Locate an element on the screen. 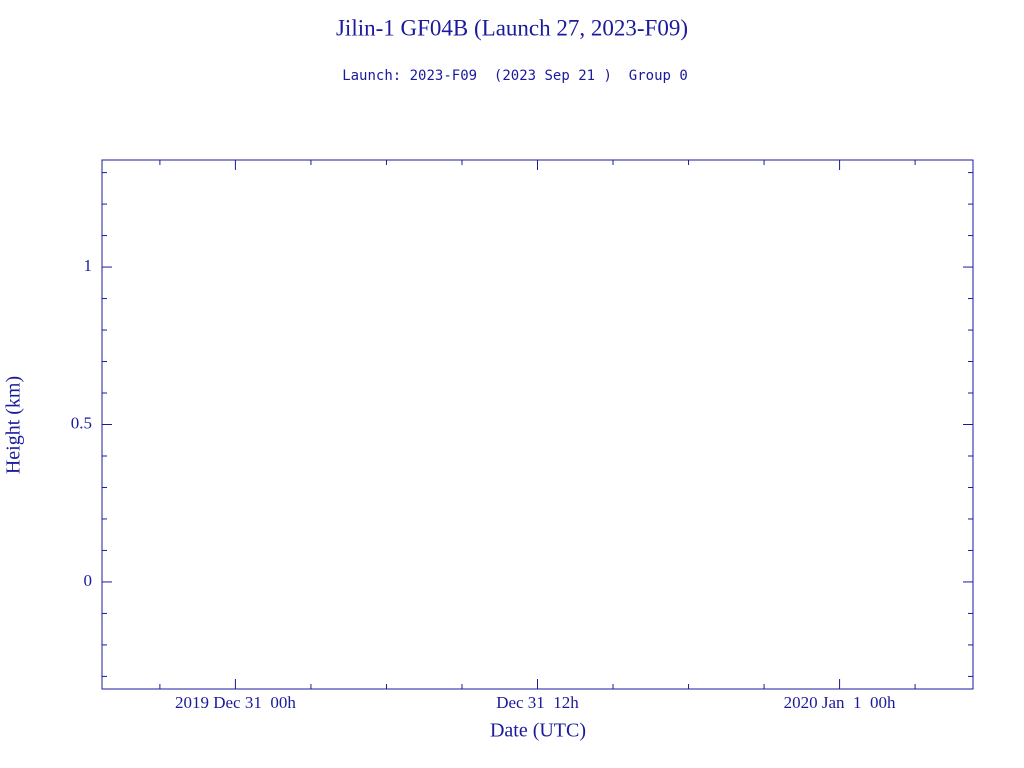 The height and width of the screenshot is (768, 1024). y-tick-label: 1 is located at coordinates (88, 265).